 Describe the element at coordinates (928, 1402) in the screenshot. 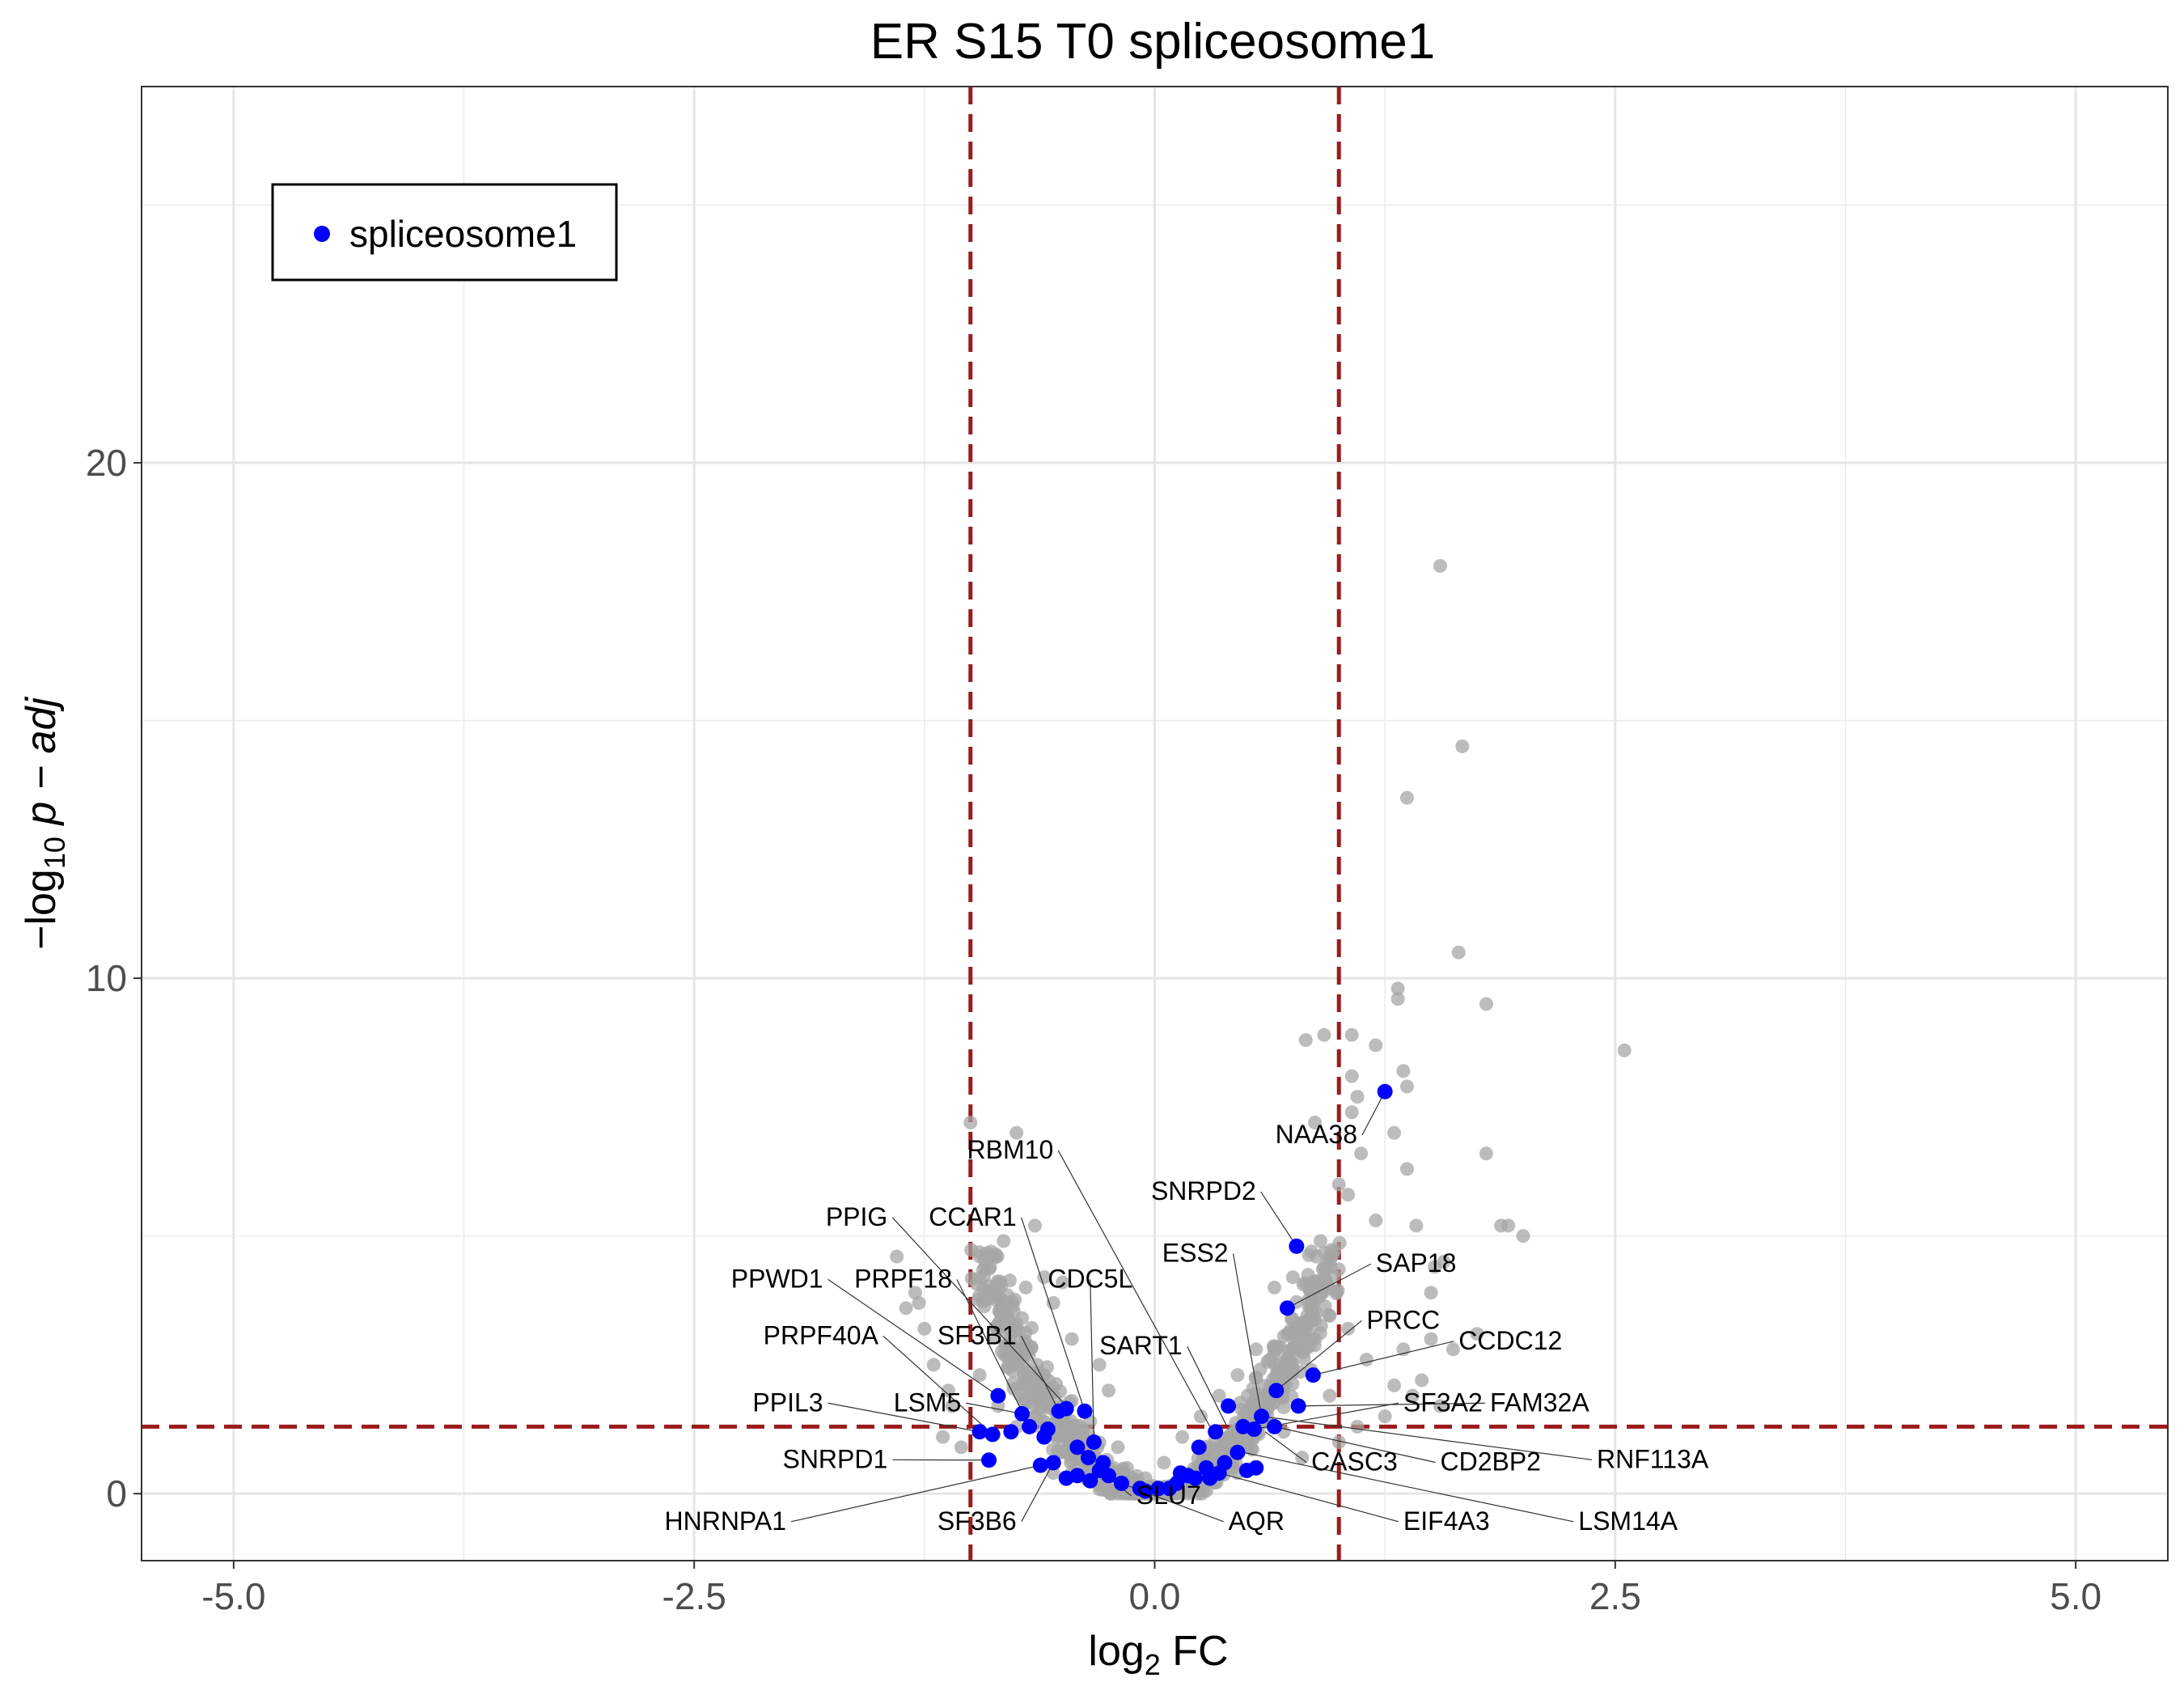

I see `gene-label: LSM5` at that location.